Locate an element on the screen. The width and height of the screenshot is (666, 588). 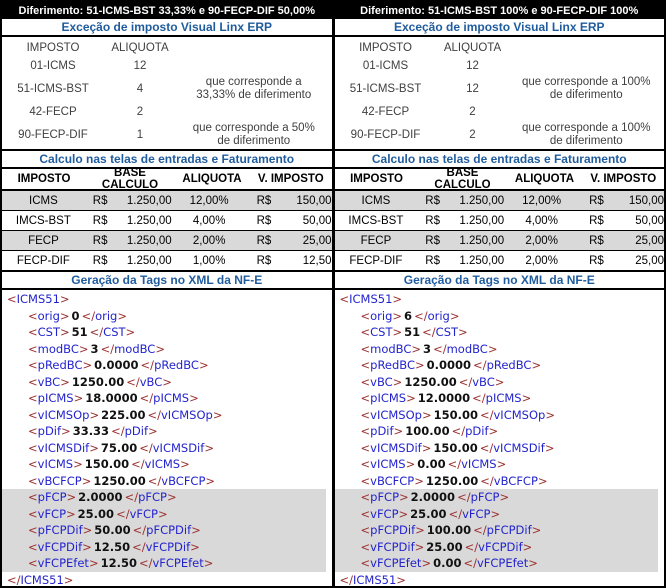
exception-note-cell: que corresponde a 50% de diferimento is located at coordinates (253, 134).